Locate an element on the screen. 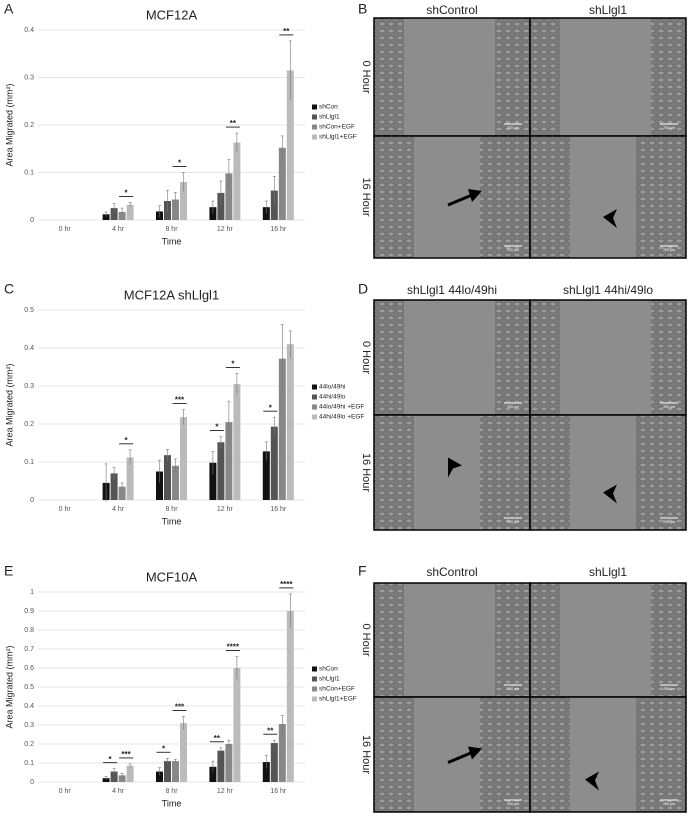 The height and width of the screenshot is (816, 688). panel-letter: A is located at coordinates (9, 9).